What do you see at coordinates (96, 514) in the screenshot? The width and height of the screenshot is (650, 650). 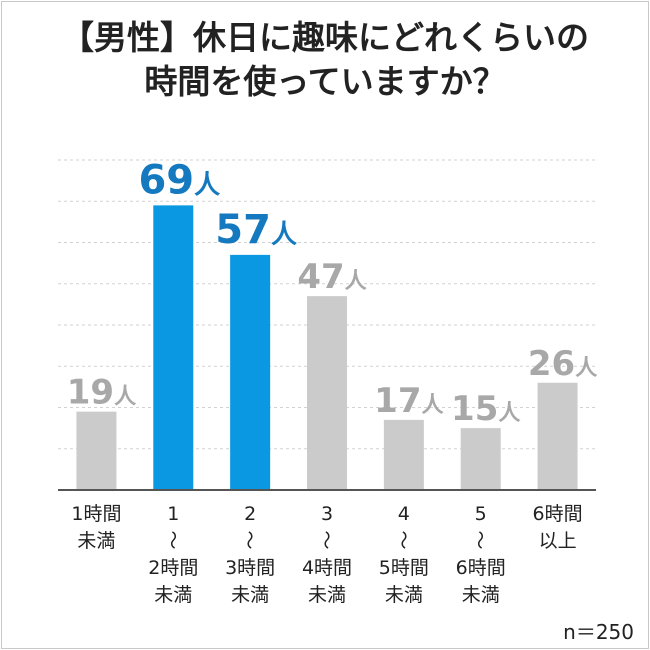 I see `category-label: 1時間` at bounding box center [96, 514].